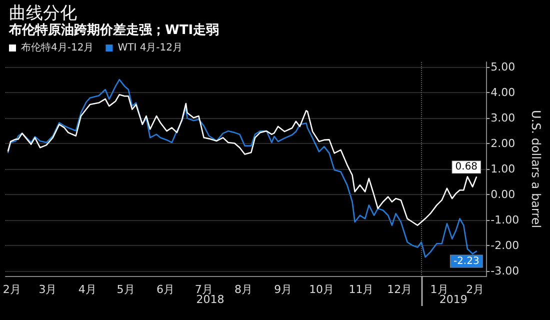  What do you see at coordinates (466, 261) in the screenshot?
I see `data-label: -2.23` at bounding box center [466, 261].